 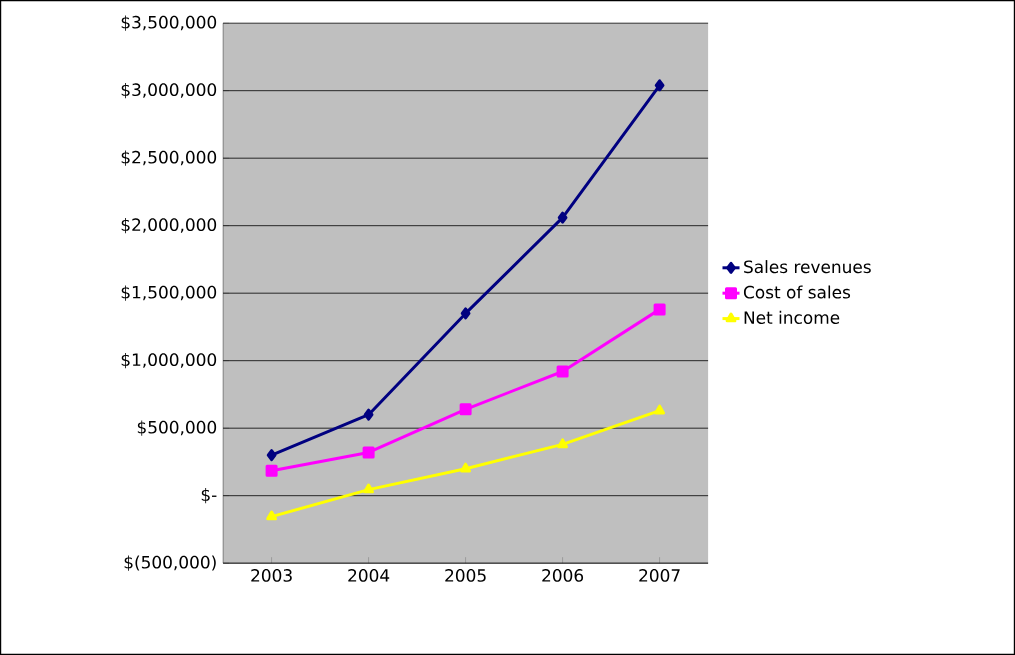 What do you see at coordinates (169, 361) in the screenshot?
I see `y-tick-label: $1,000,000` at bounding box center [169, 361].